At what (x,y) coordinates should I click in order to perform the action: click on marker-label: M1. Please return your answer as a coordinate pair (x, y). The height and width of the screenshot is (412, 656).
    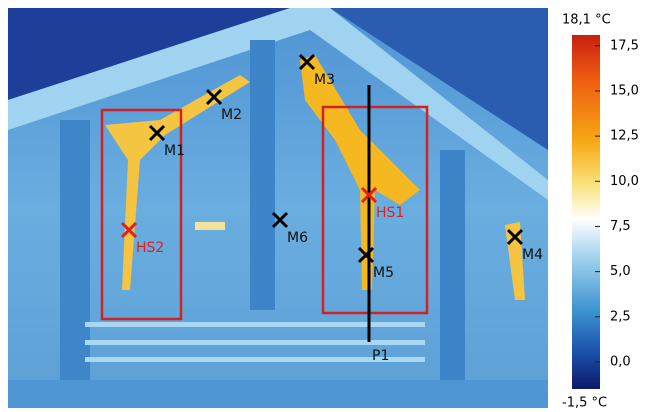
    Looking at the image, I should click on (174, 151).